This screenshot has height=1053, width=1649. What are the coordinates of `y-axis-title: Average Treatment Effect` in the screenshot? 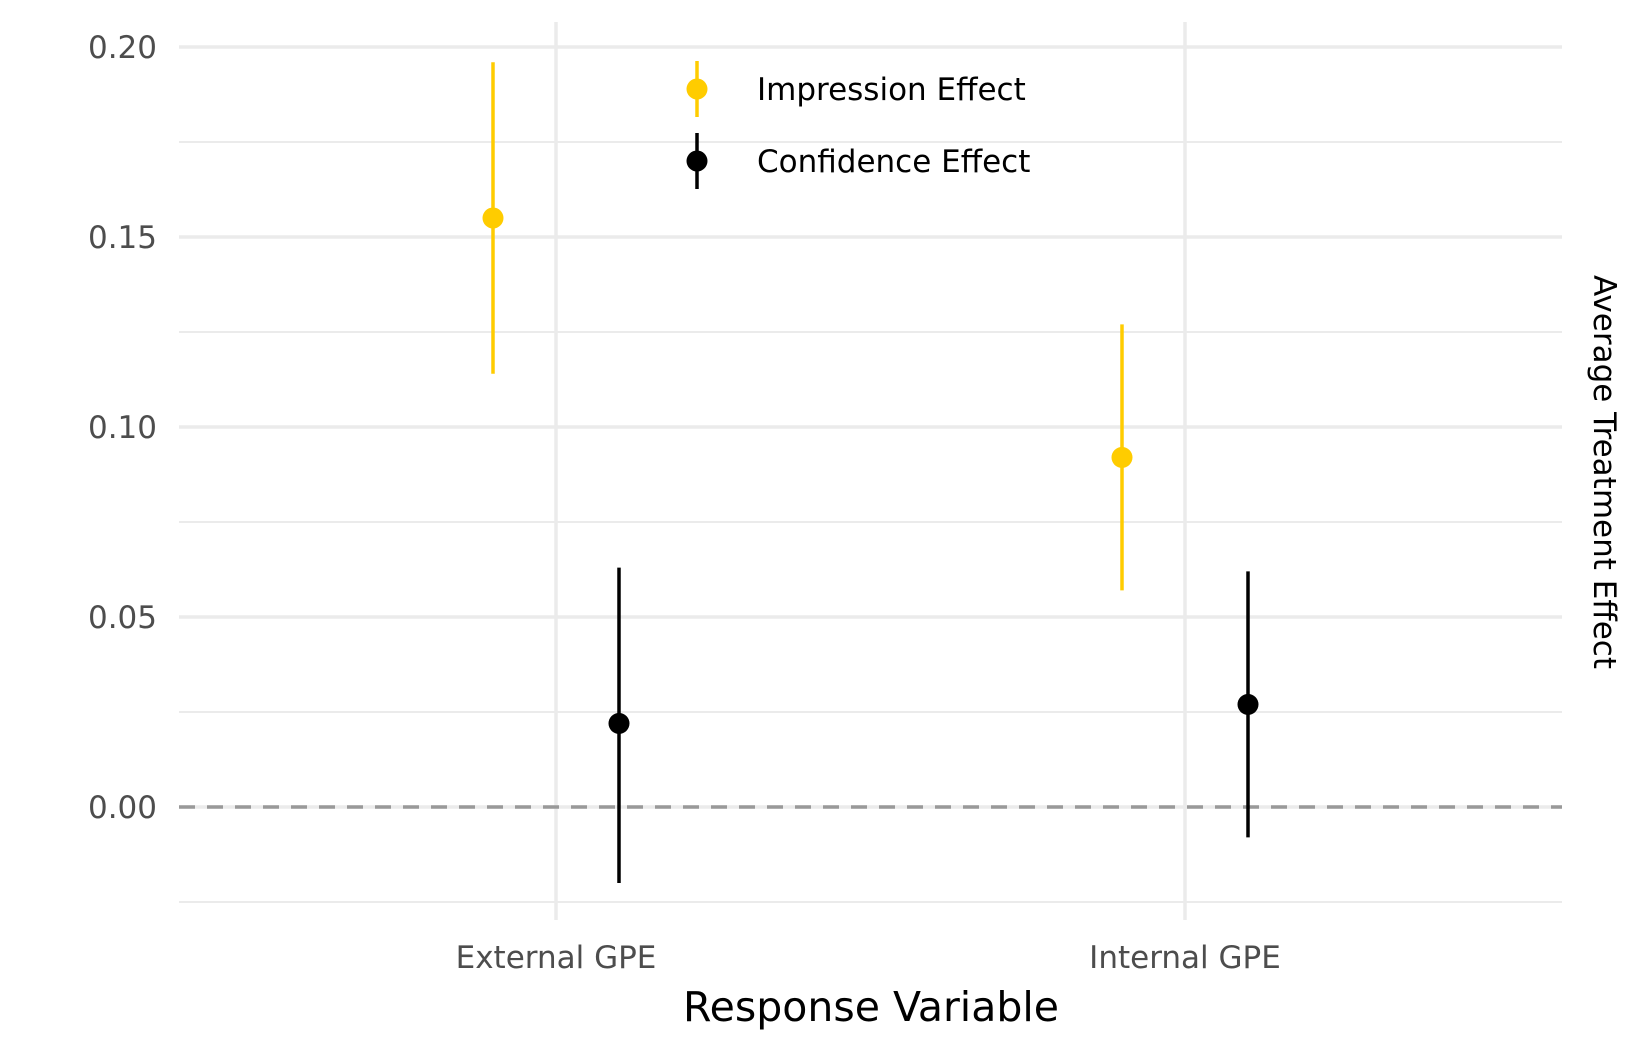 It's located at (1604, 472).